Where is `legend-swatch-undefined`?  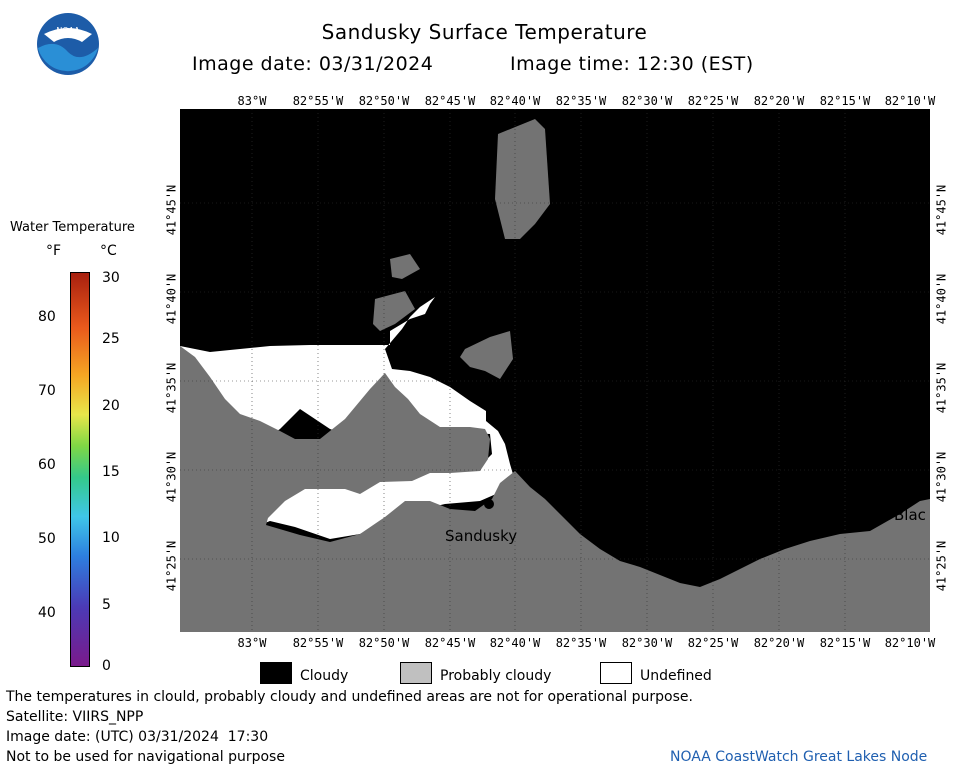
legend-swatch-undefined is located at coordinates (616, 673).